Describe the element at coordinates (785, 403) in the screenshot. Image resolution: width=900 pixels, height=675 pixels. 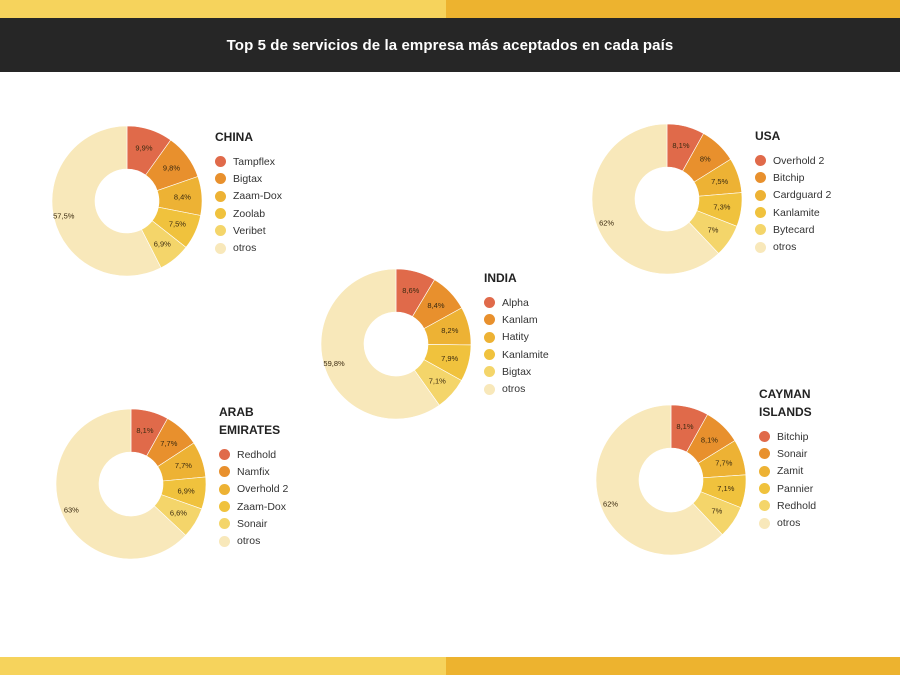
I see `cayman-islands-legend-title: CAYMAN ISLANDS` at that location.